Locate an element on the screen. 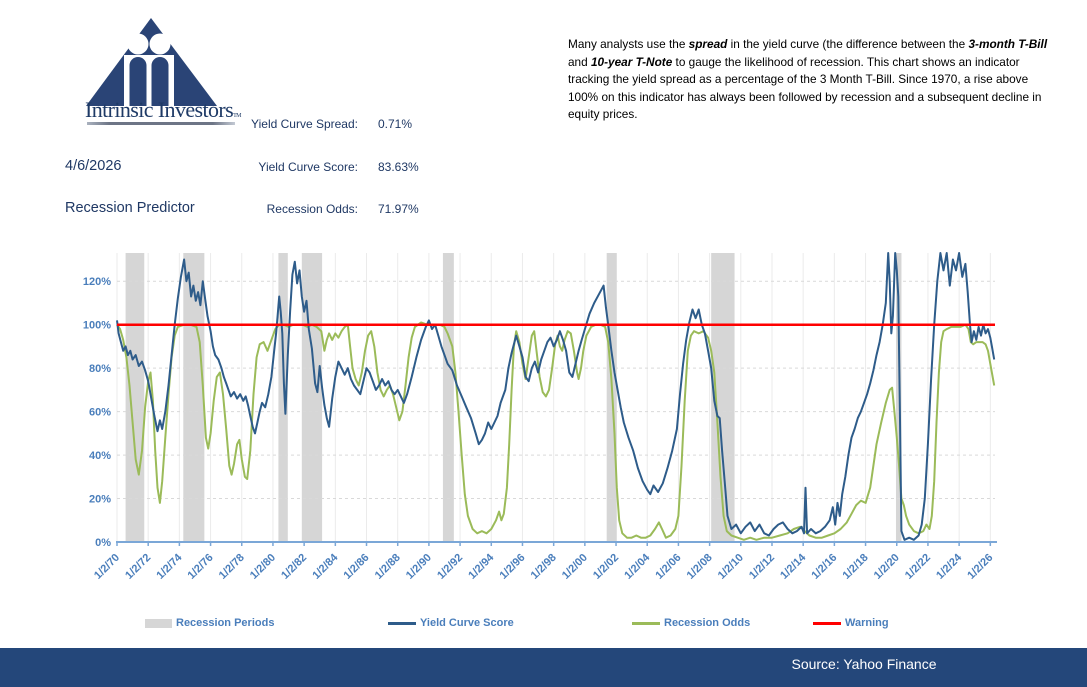  y-axis-label: 80% is located at coordinates (100, 369).